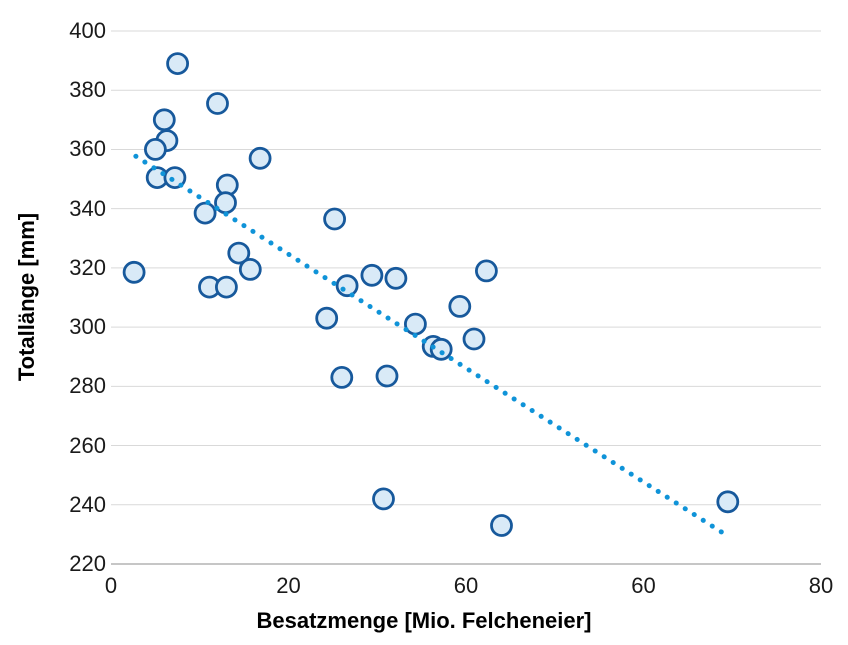 This screenshot has height=645, width=848. I want to click on y-axis-tick-label: 380, so click(87, 90).